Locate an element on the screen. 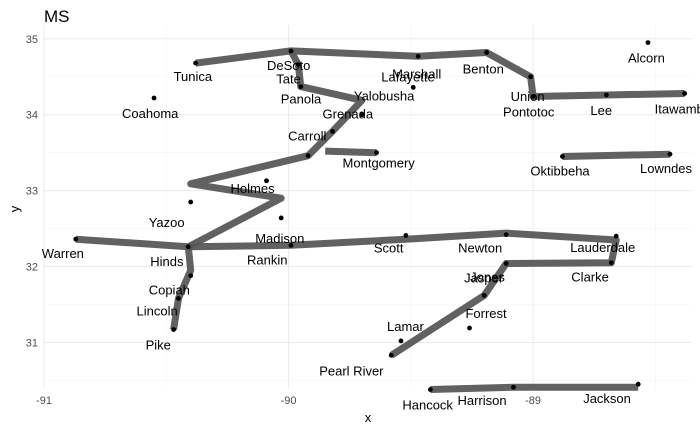  label-hinds: Hinds is located at coordinates (167, 261).